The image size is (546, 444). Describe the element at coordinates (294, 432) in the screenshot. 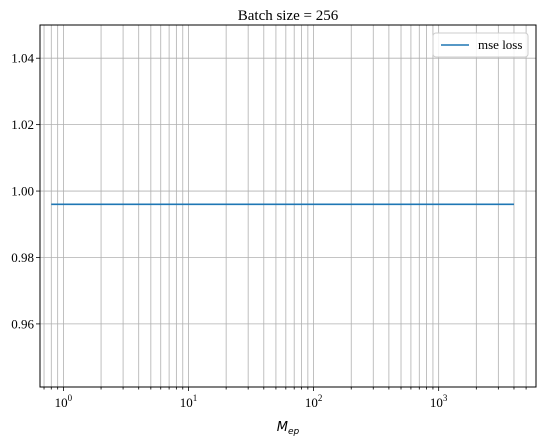

I see `x-axis-label-subscript: ep` at that location.